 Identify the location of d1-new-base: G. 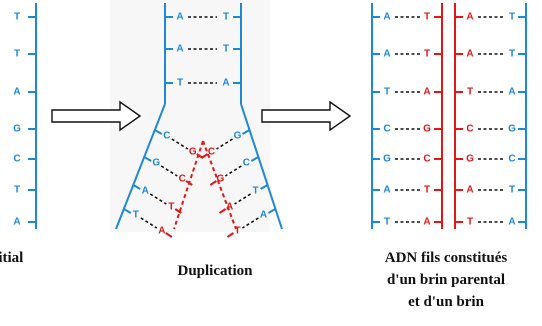
(427, 129).